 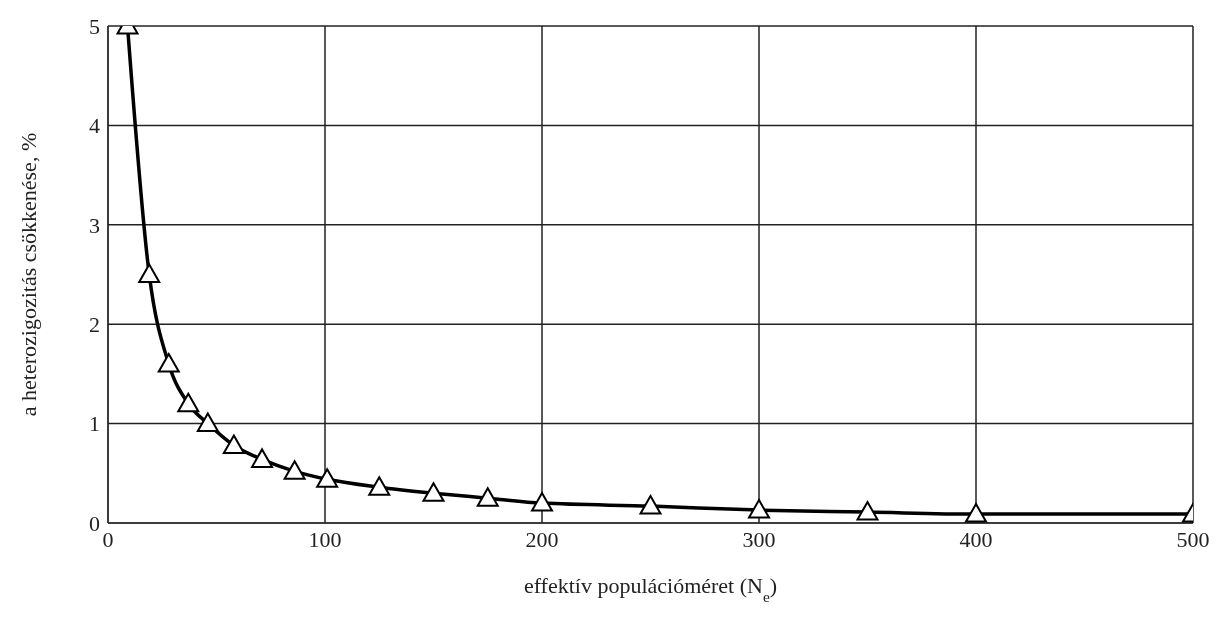 What do you see at coordinates (325, 539) in the screenshot?
I see `x-tick-label: 100` at bounding box center [325, 539].